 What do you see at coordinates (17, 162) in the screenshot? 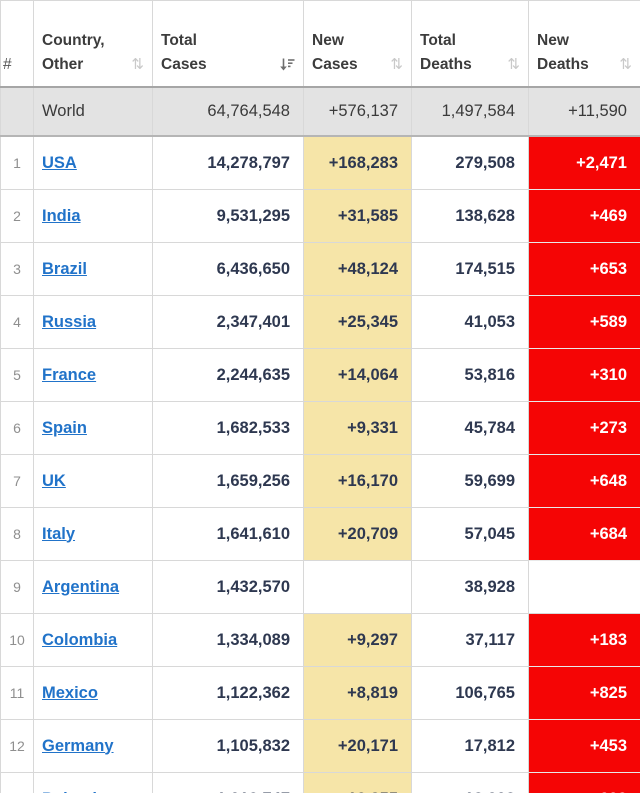
I see `rank-cell: 1` at bounding box center [17, 162].